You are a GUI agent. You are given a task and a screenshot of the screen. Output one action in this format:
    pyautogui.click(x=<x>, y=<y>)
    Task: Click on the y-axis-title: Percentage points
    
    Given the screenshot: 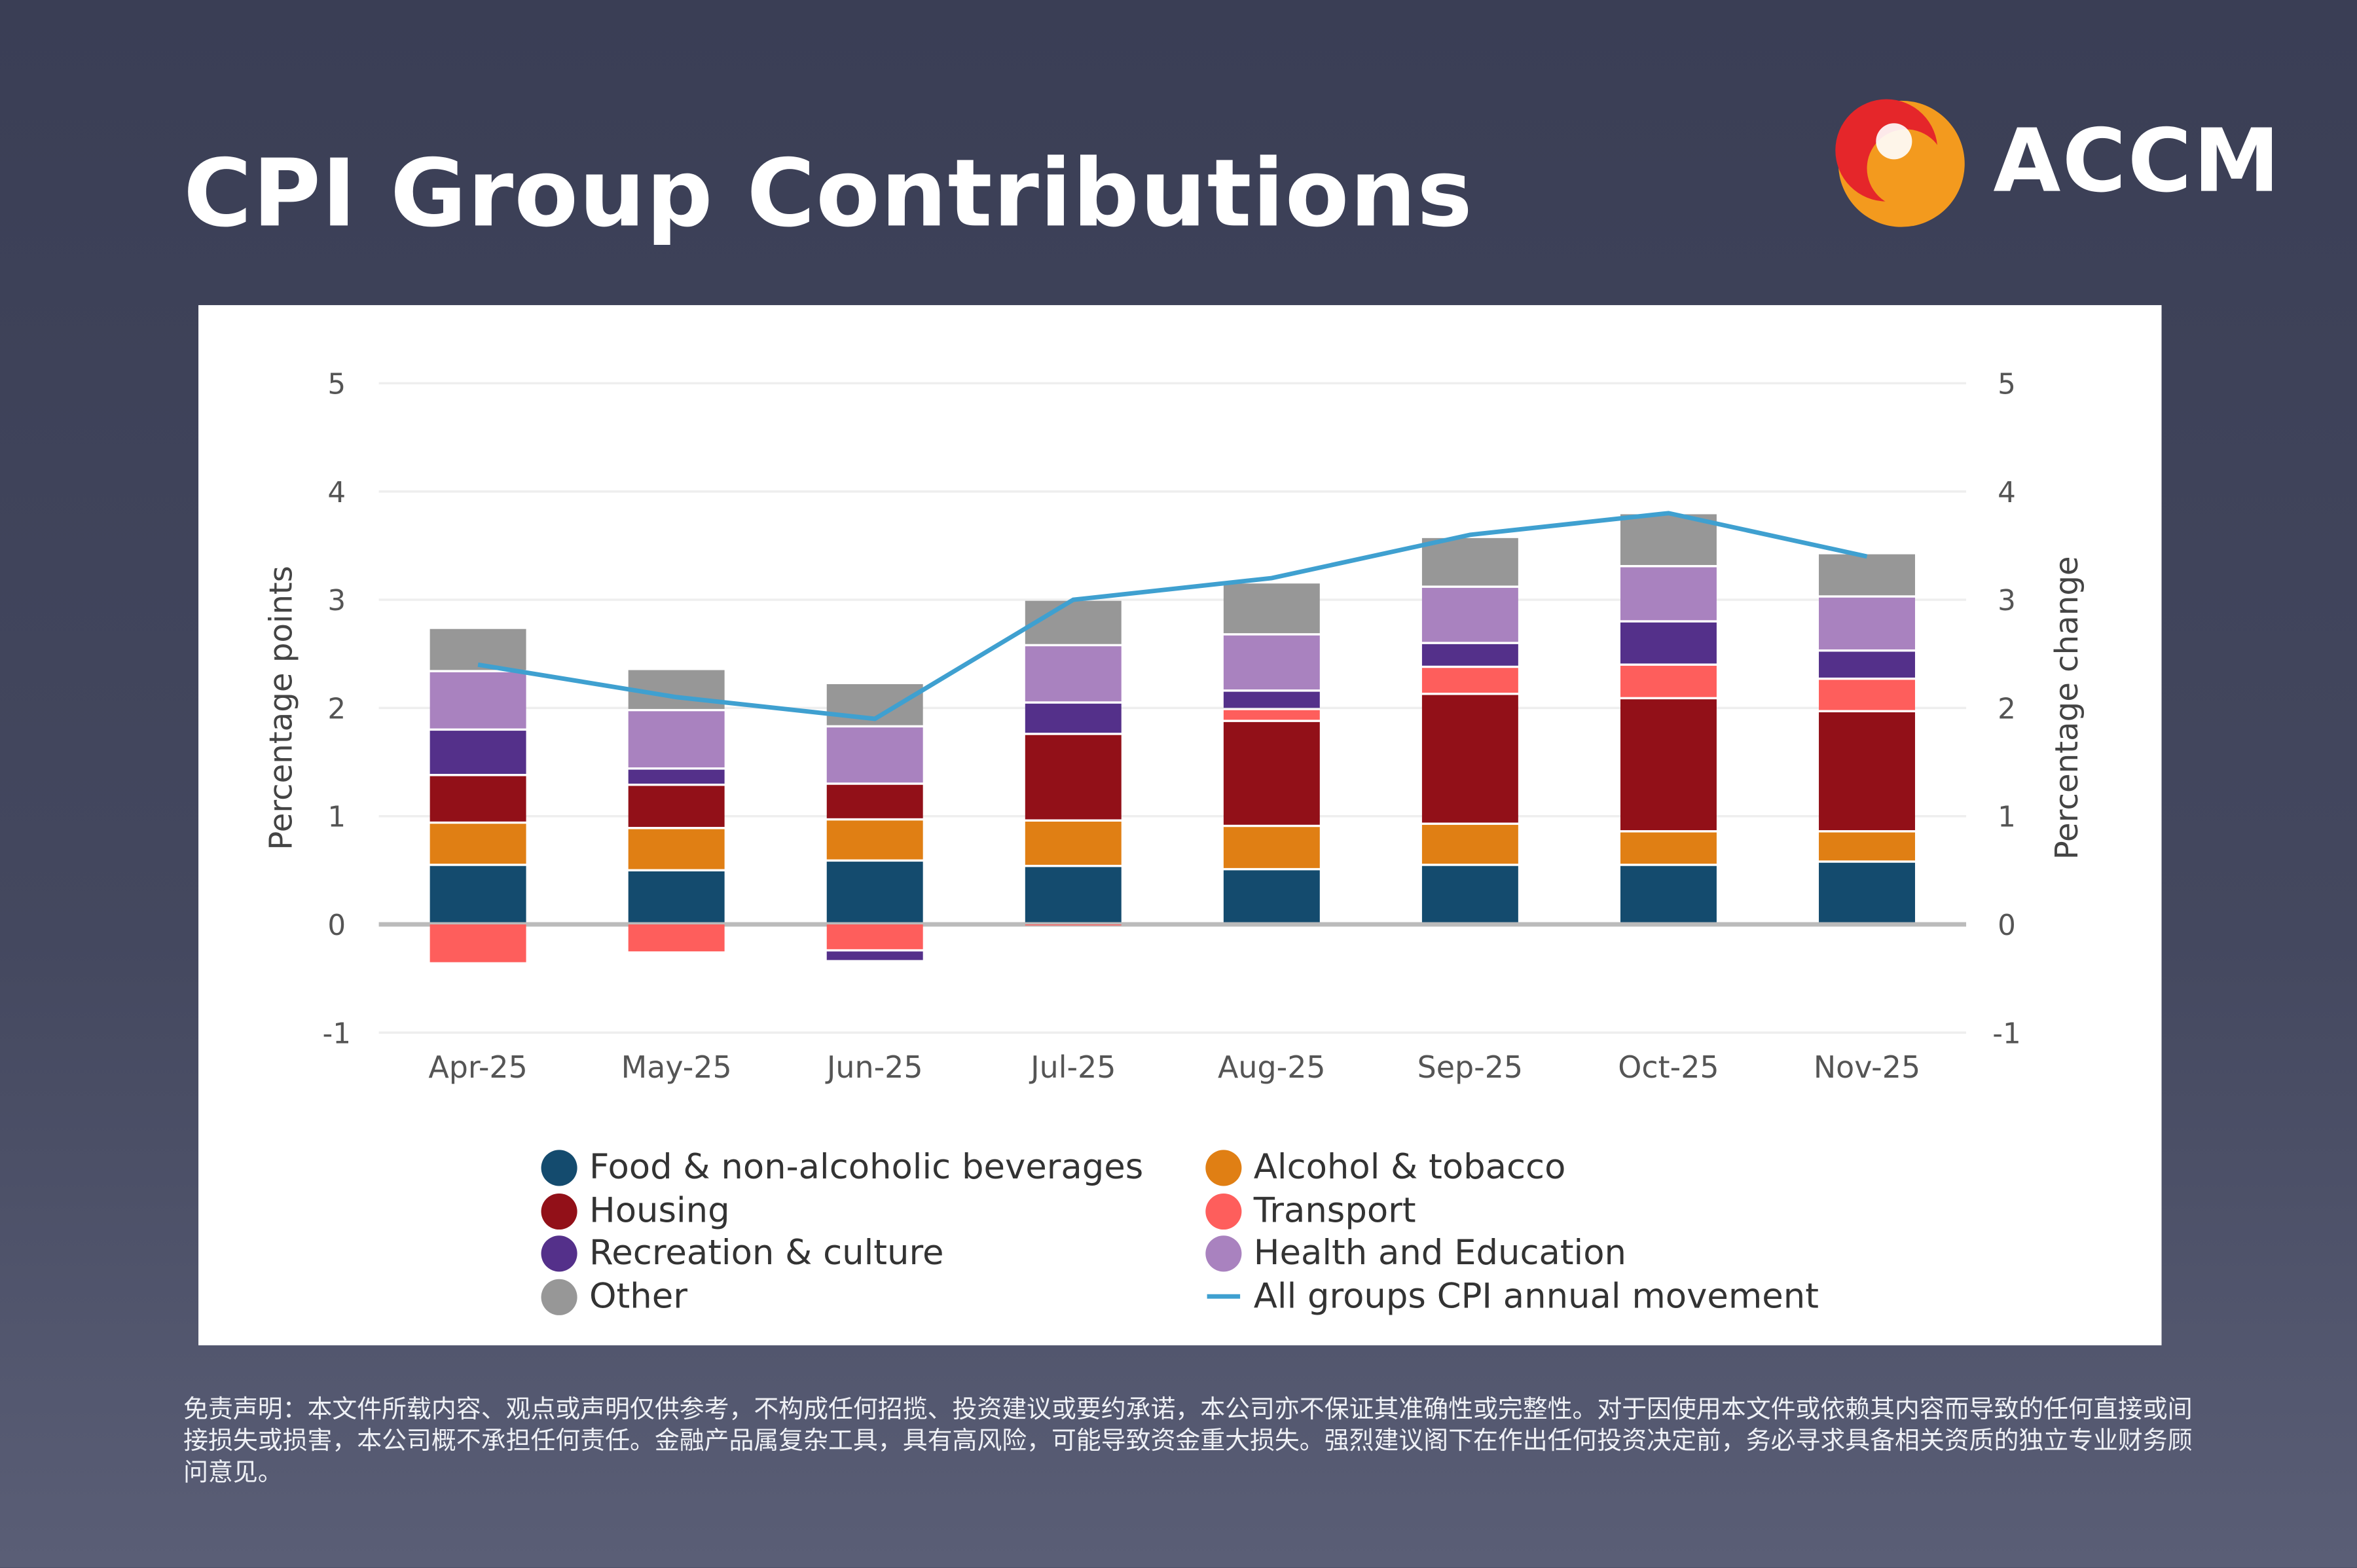 What is the action you would take?
    pyautogui.click(x=281, y=708)
    